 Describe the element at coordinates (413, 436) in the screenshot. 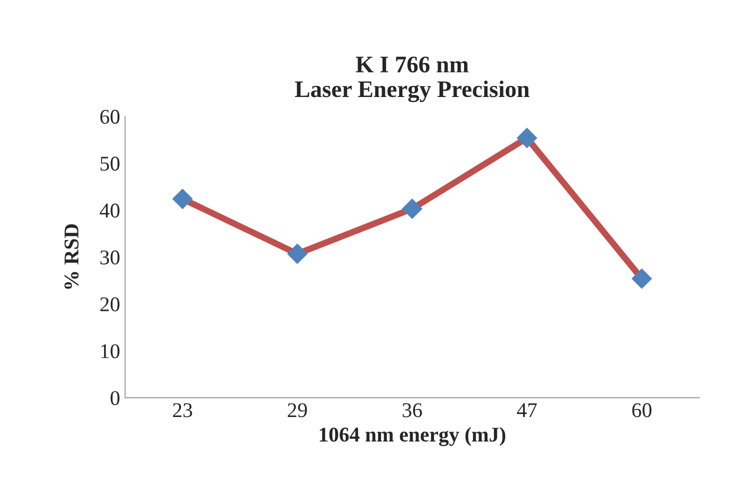

I see `x-axis-title: 1064 nm energy (mJ)` at that location.